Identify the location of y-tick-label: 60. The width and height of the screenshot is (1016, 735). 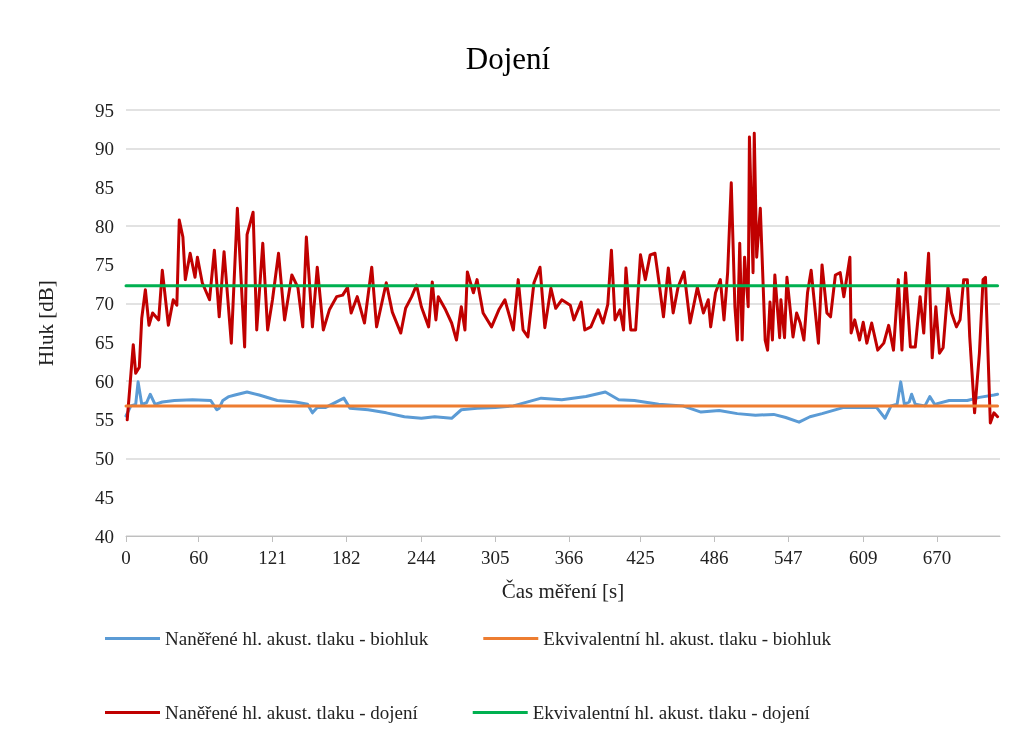
(104, 381).